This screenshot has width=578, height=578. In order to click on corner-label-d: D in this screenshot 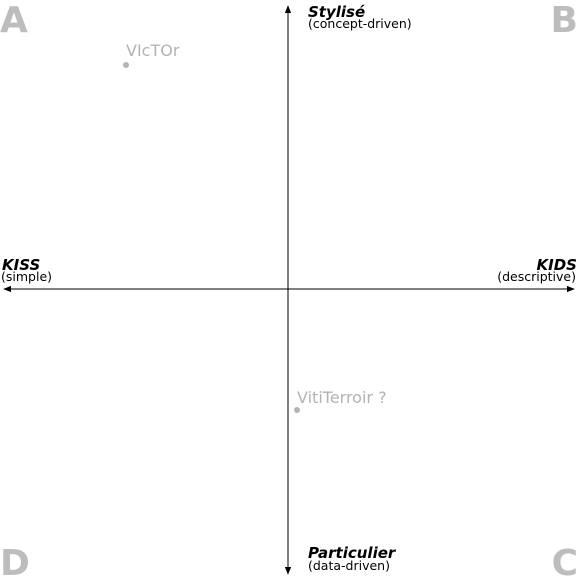, I will do `click(15, 560)`.